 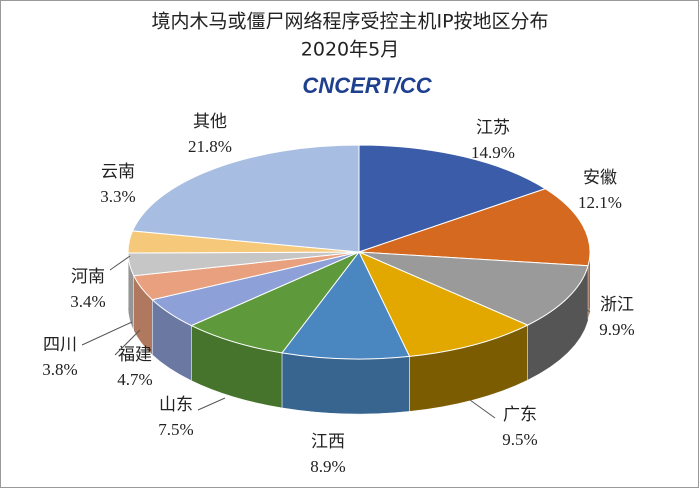 I want to click on slice-label: 云南, so click(x=118, y=172).